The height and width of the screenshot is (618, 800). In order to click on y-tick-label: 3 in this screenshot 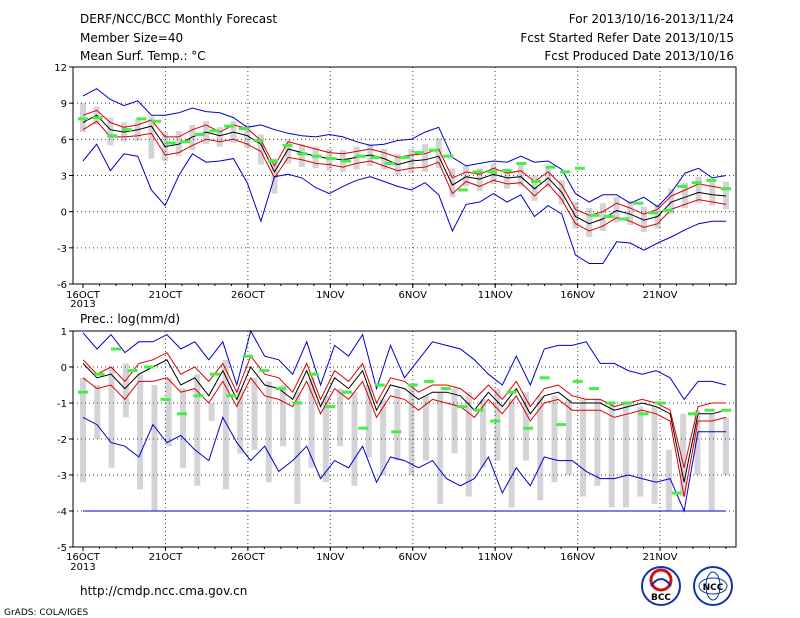, I will do `click(64, 177)`.